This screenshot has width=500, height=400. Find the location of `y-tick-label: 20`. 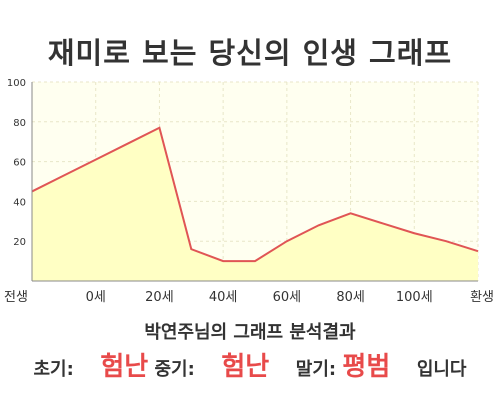

y-tick-label: 20 is located at coordinates (19, 242).